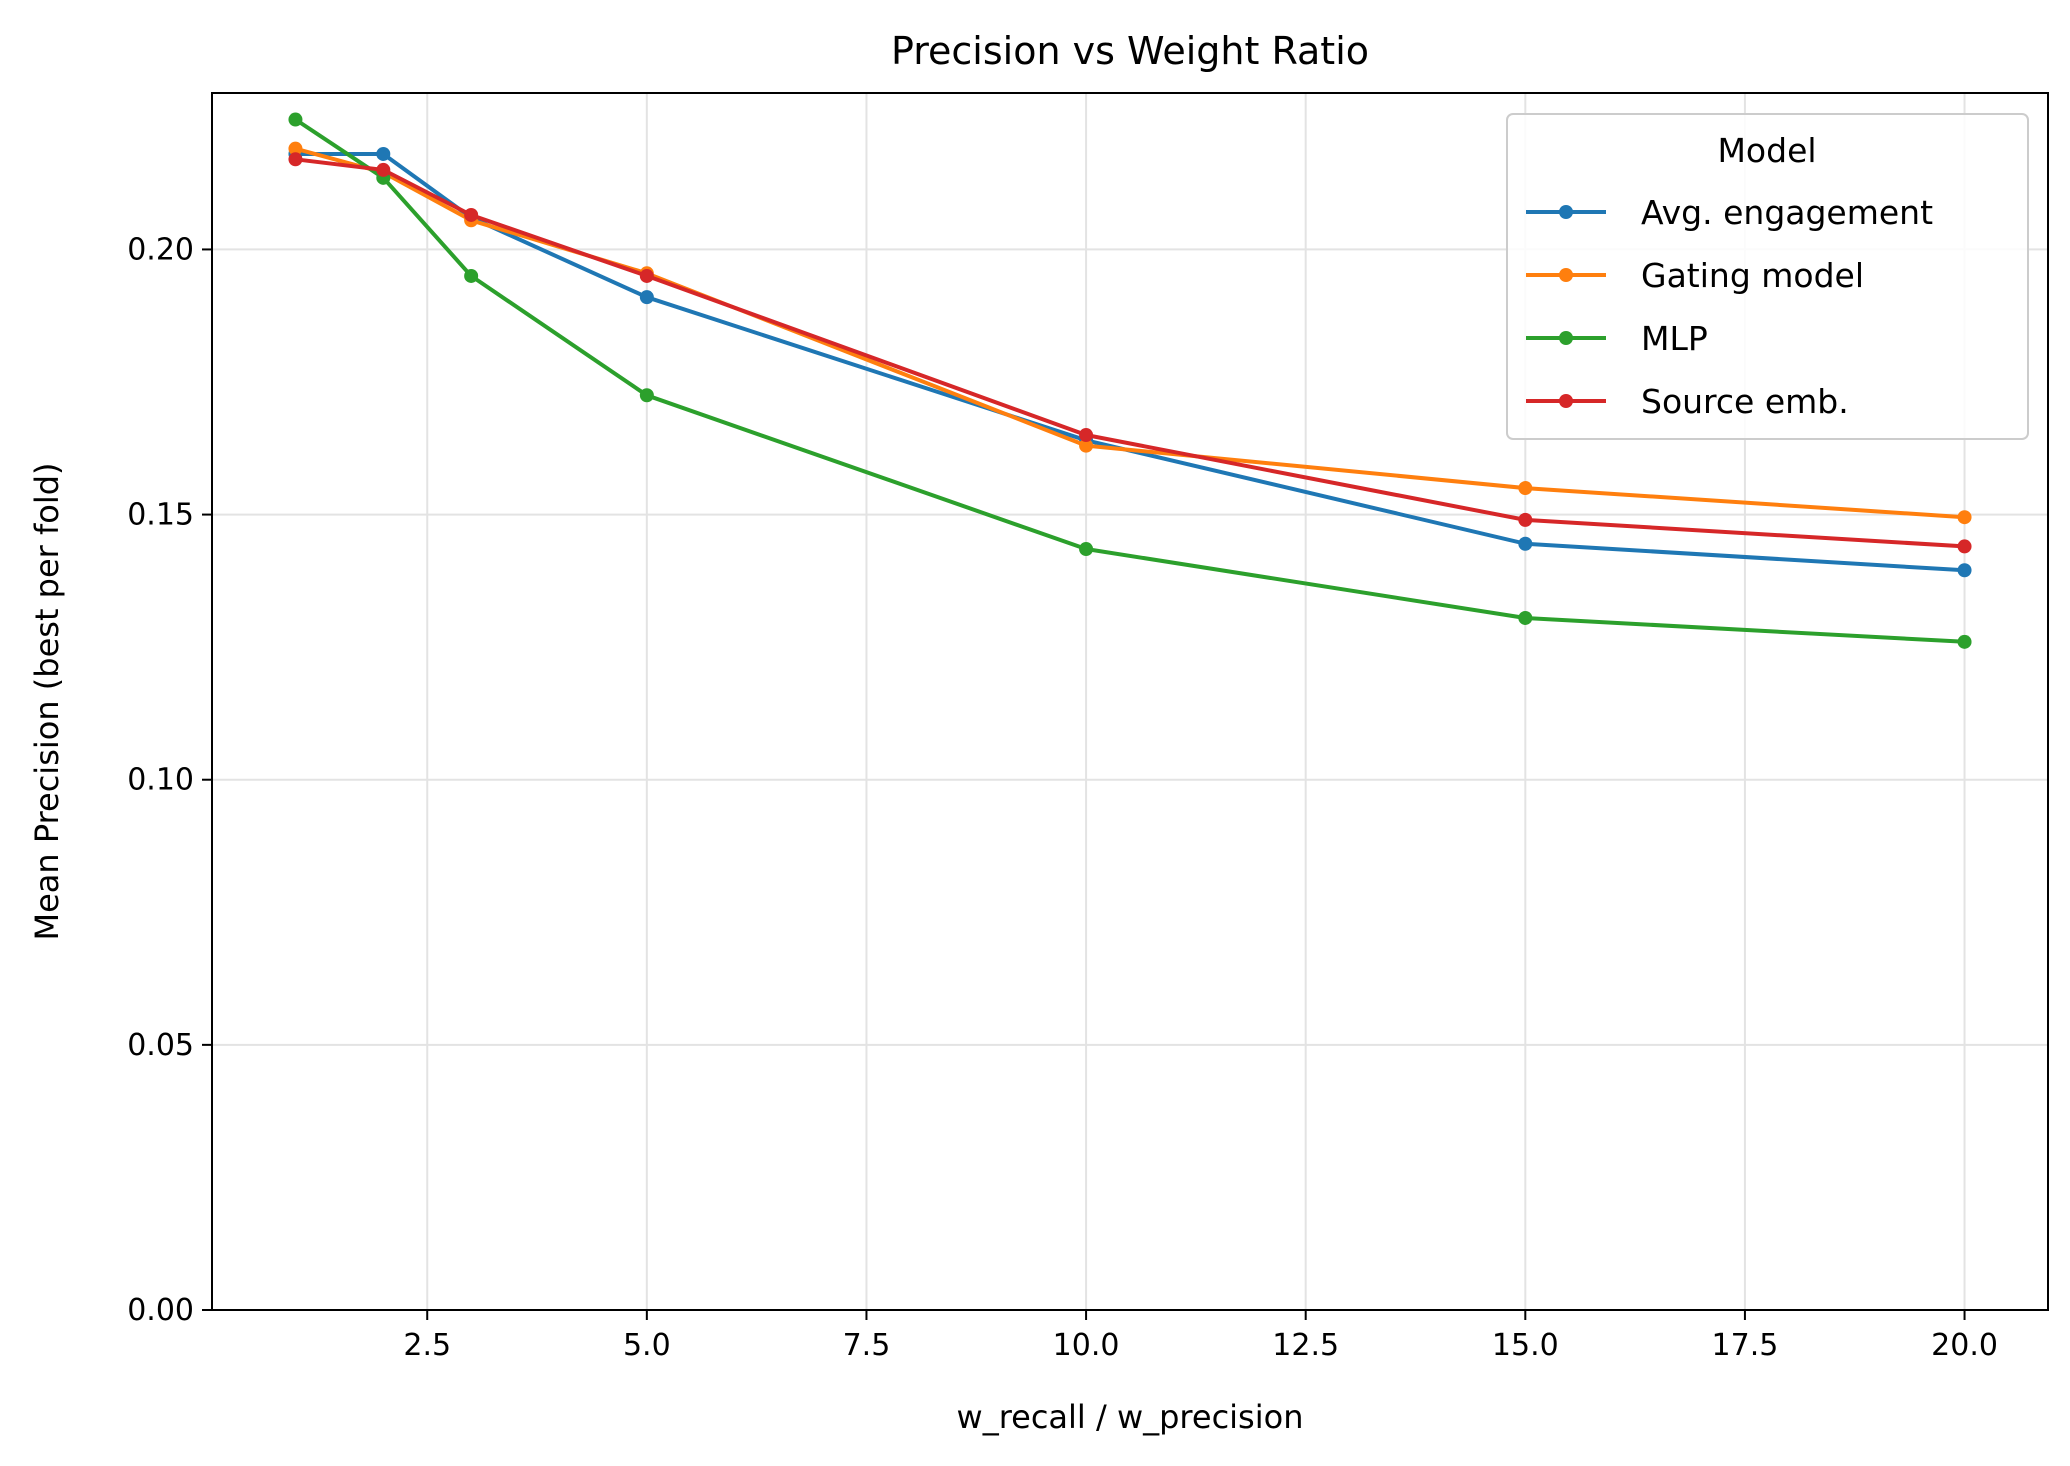 This screenshot has height=1466, width=2070. Describe the element at coordinates (1525, 1345) in the screenshot. I see `x-tick-label: 15.0` at that location.